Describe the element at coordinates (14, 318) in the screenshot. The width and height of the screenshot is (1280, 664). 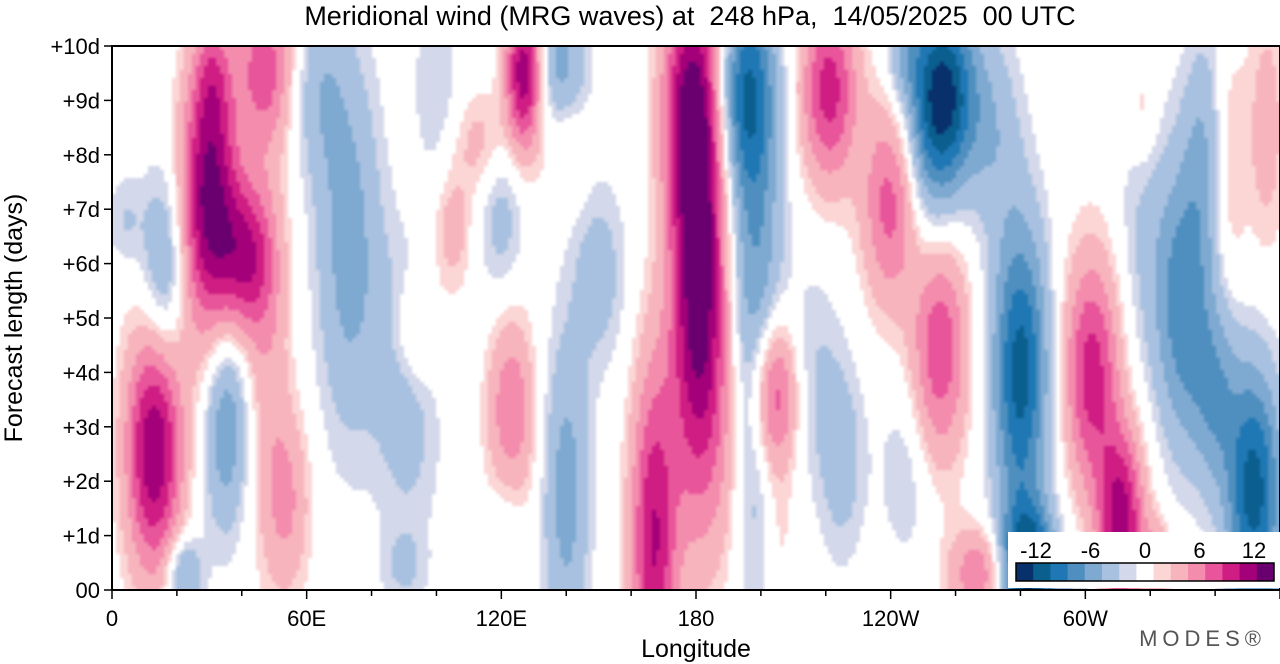
I see `y-axis-title: Forecast length (days)` at that location.